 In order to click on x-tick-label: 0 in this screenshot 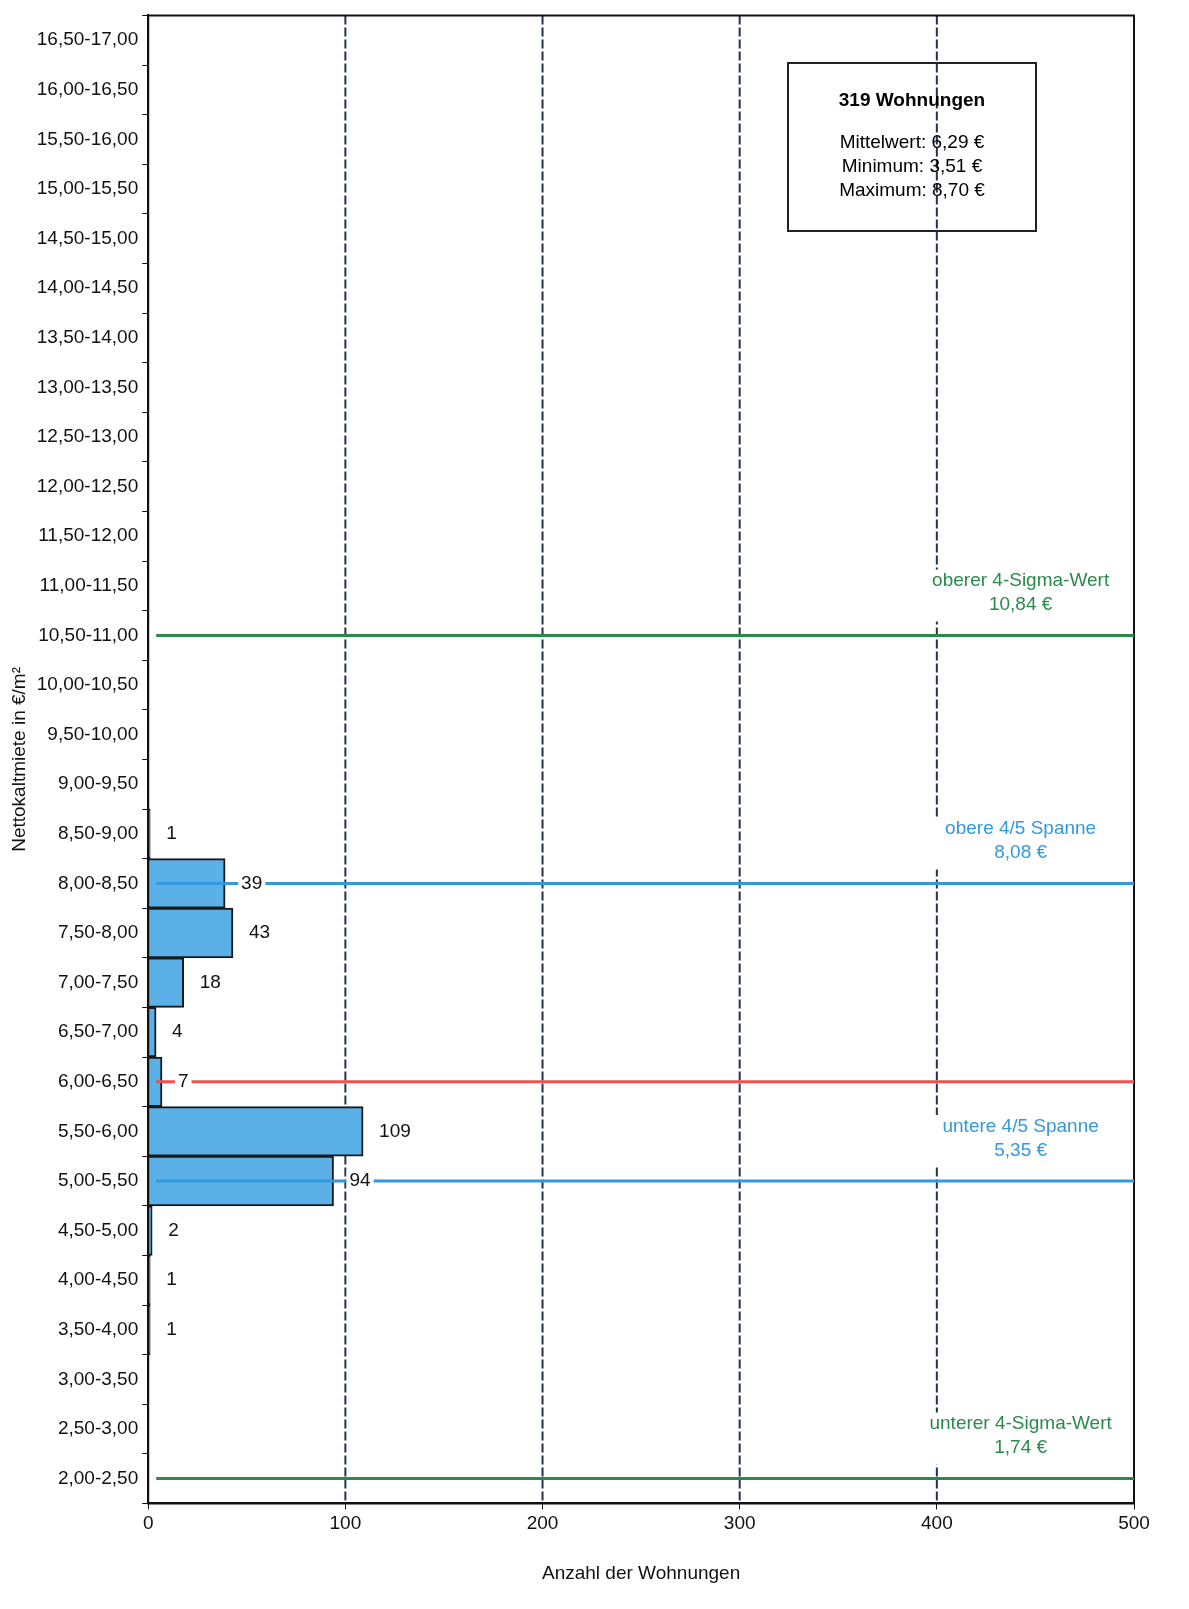, I will do `click(148, 1523)`.